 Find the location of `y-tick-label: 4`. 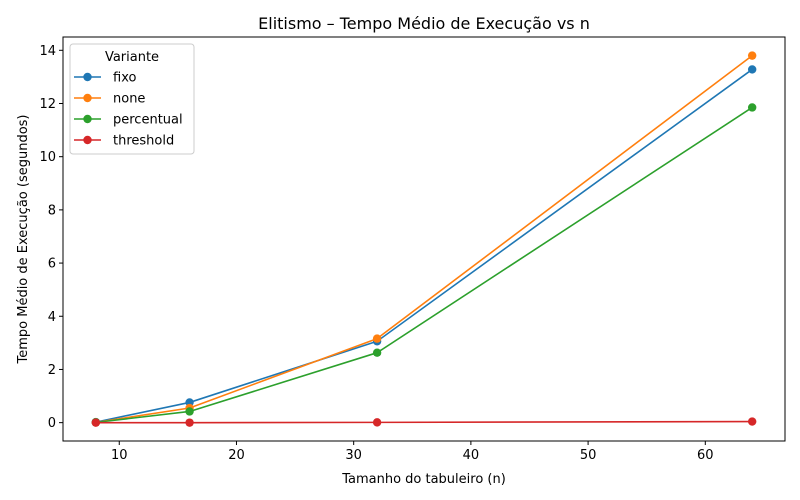

y-tick-label: 4 is located at coordinates (52, 317).